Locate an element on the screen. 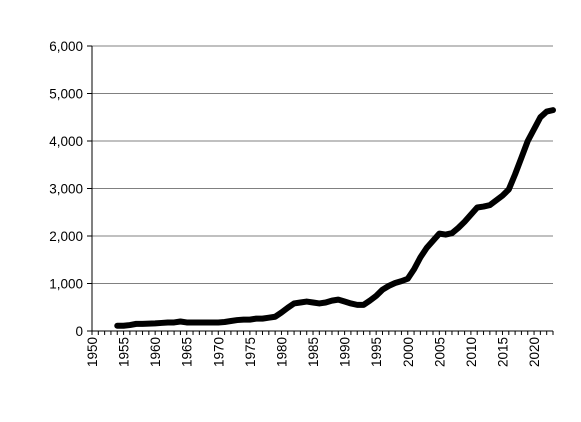  x-tick-label: 1995 is located at coordinates (376, 352).